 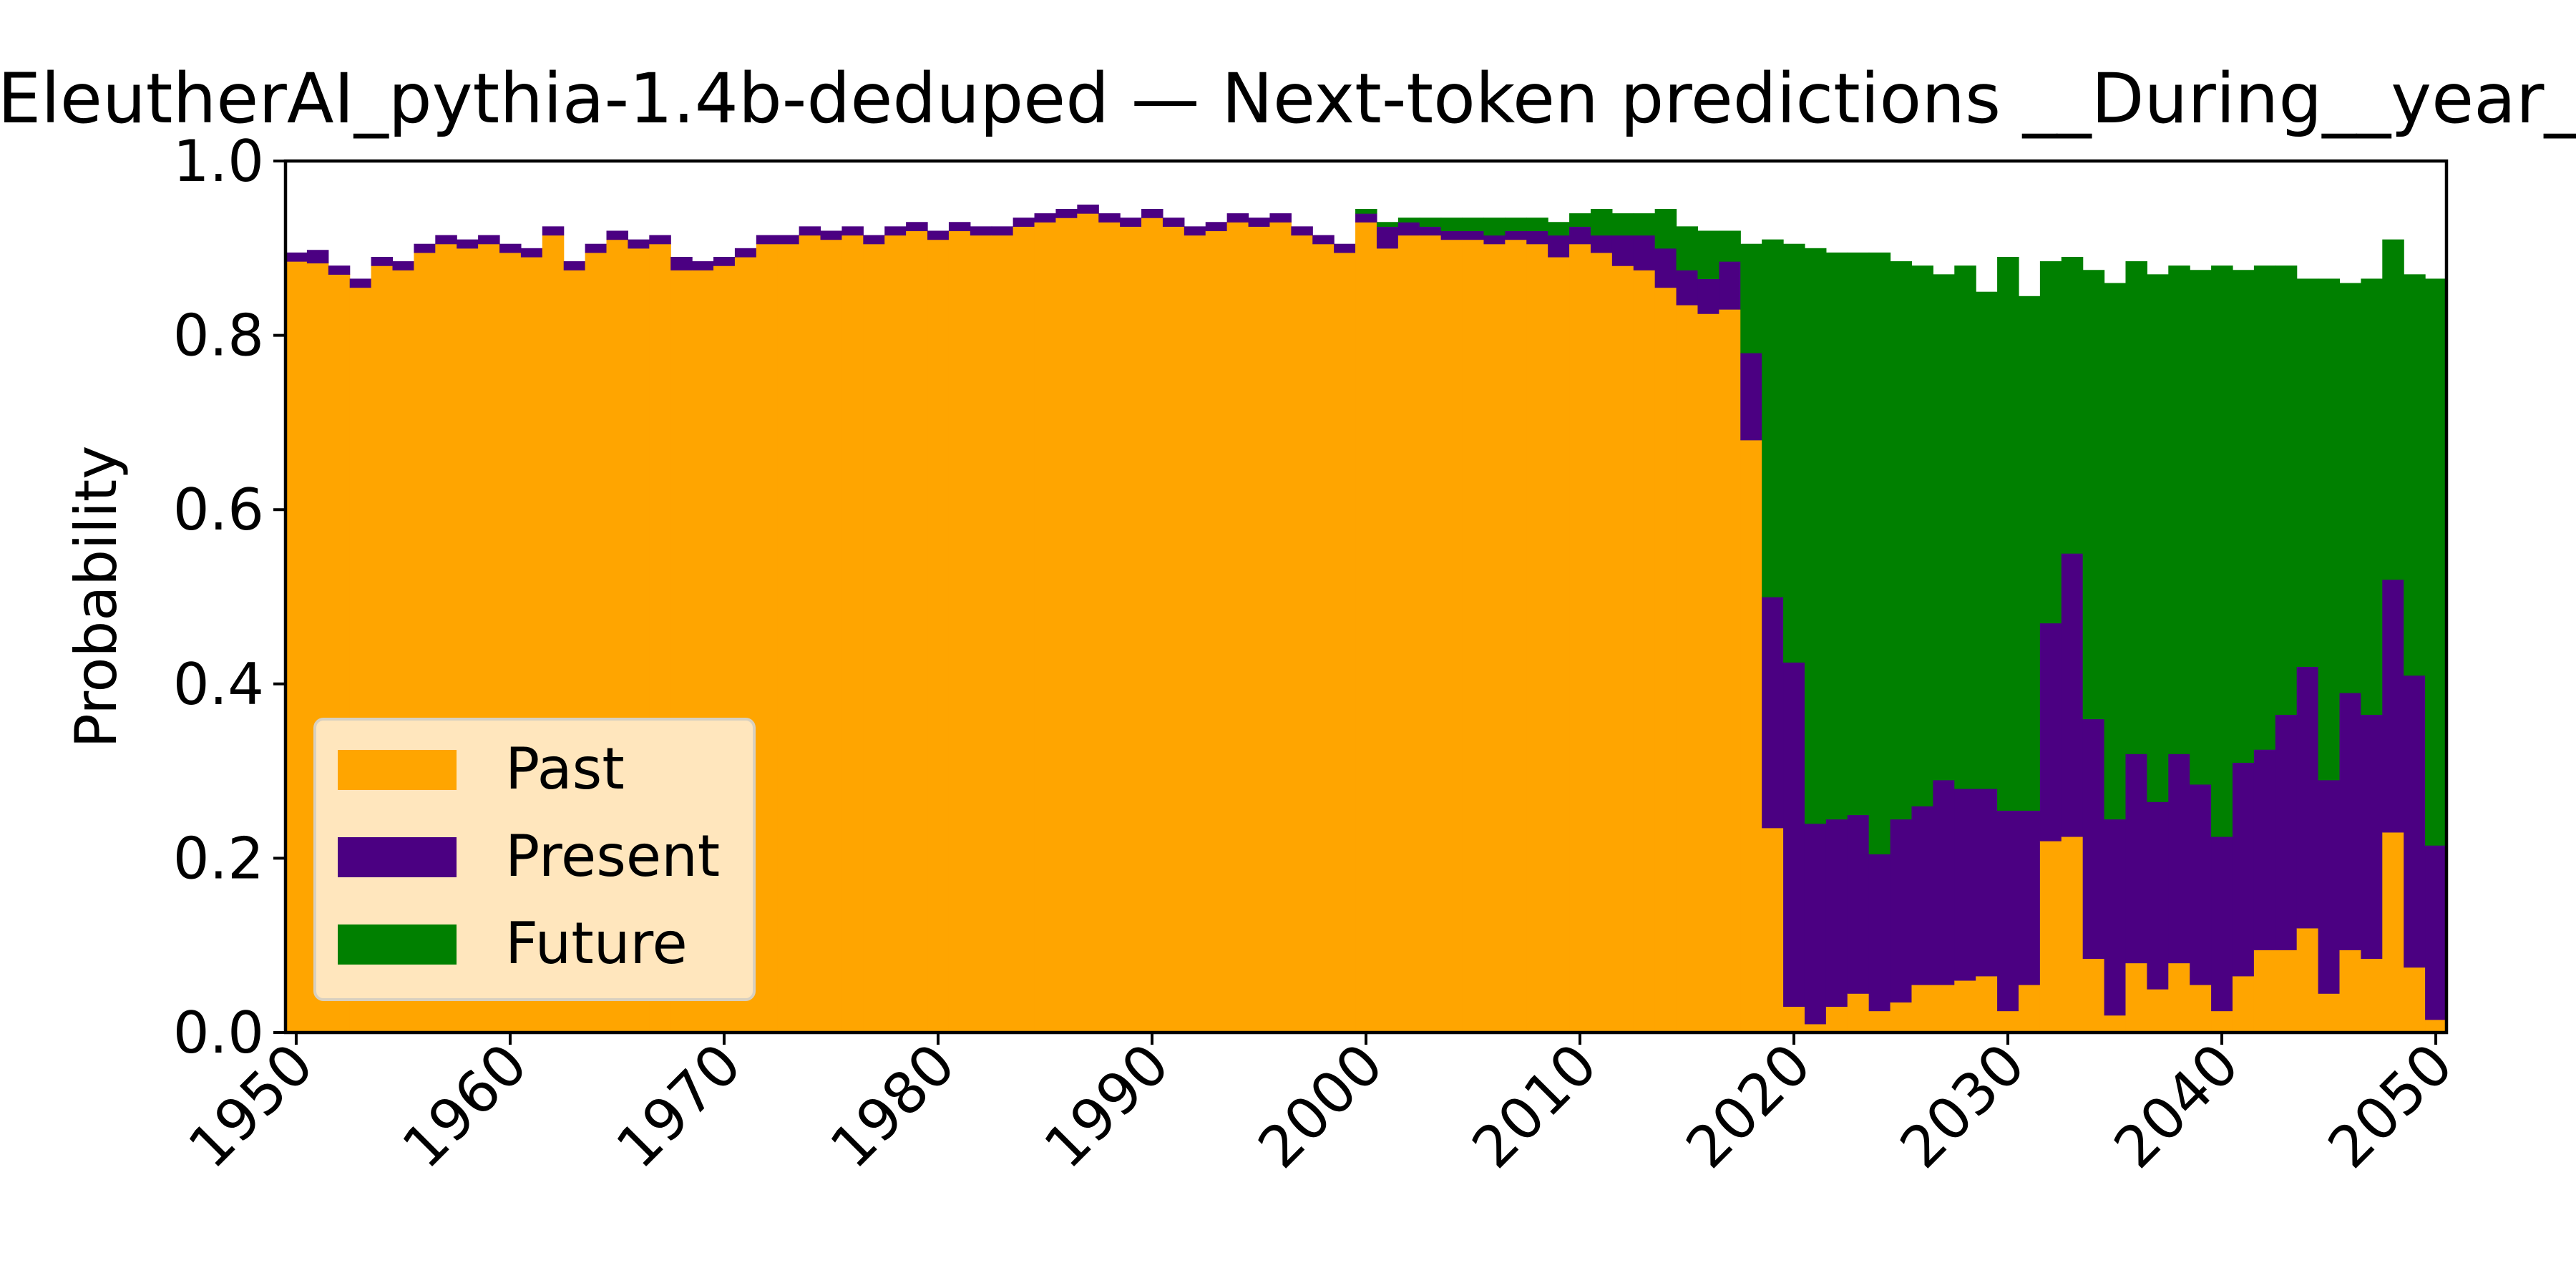 I want to click on bar-past-2000, so click(x=1366, y=627).